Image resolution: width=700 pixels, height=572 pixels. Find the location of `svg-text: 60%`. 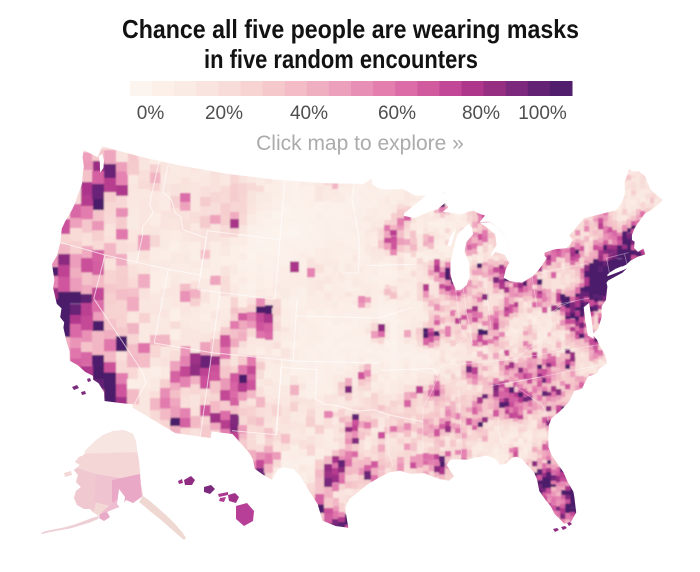

svg-text: 60% is located at coordinates (397, 113).